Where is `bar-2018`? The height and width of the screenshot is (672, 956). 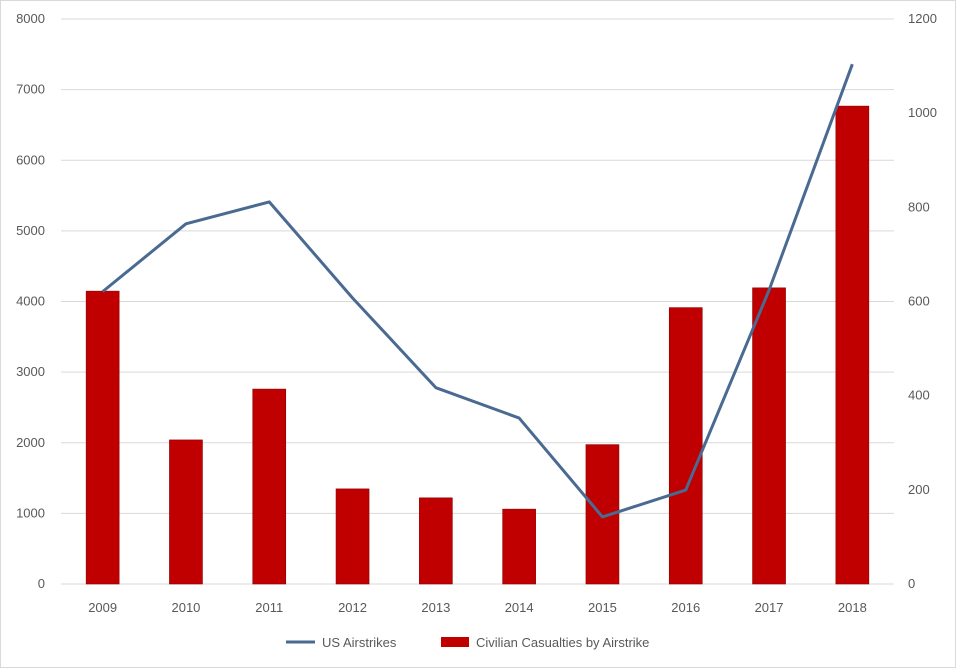
bar-2018 is located at coordinates (852, 345).